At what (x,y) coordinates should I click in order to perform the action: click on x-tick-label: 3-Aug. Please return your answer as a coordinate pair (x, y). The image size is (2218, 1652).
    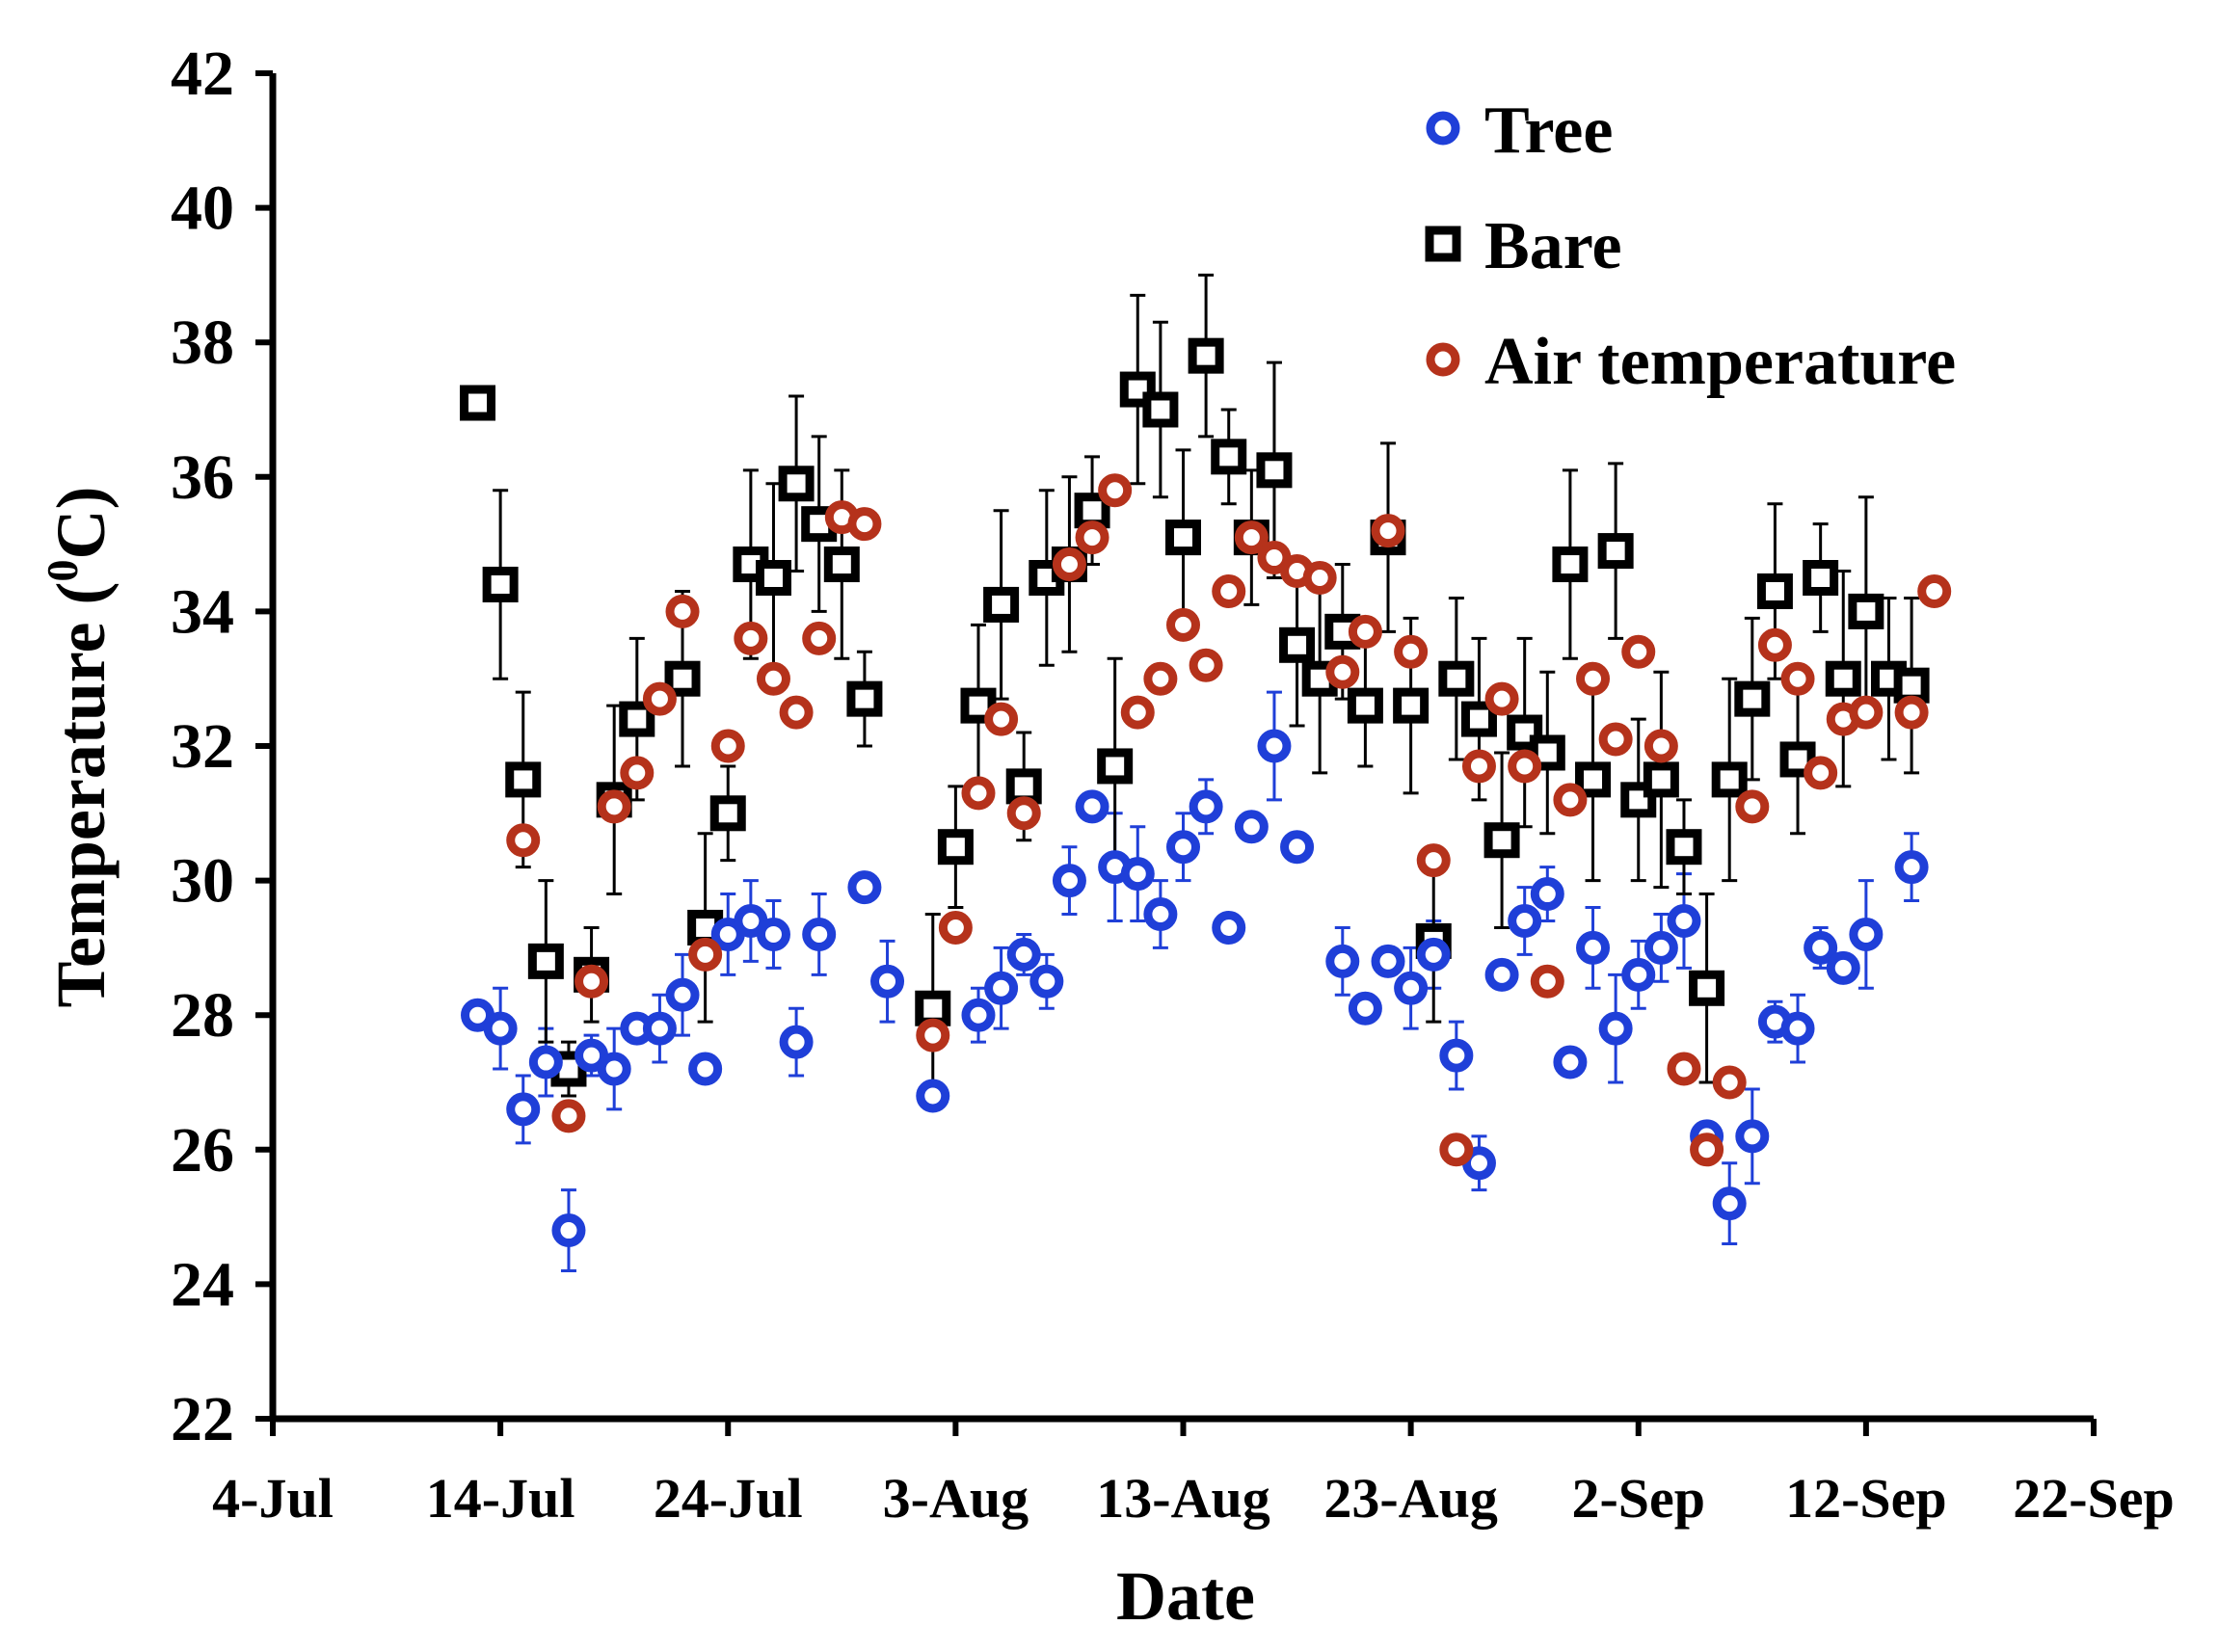
    Looking at the image, I should click on (956, 1499).